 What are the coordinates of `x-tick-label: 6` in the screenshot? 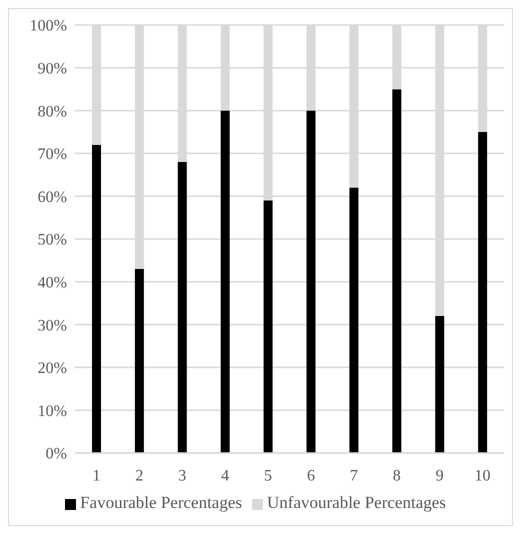 It's located at (310, 475).